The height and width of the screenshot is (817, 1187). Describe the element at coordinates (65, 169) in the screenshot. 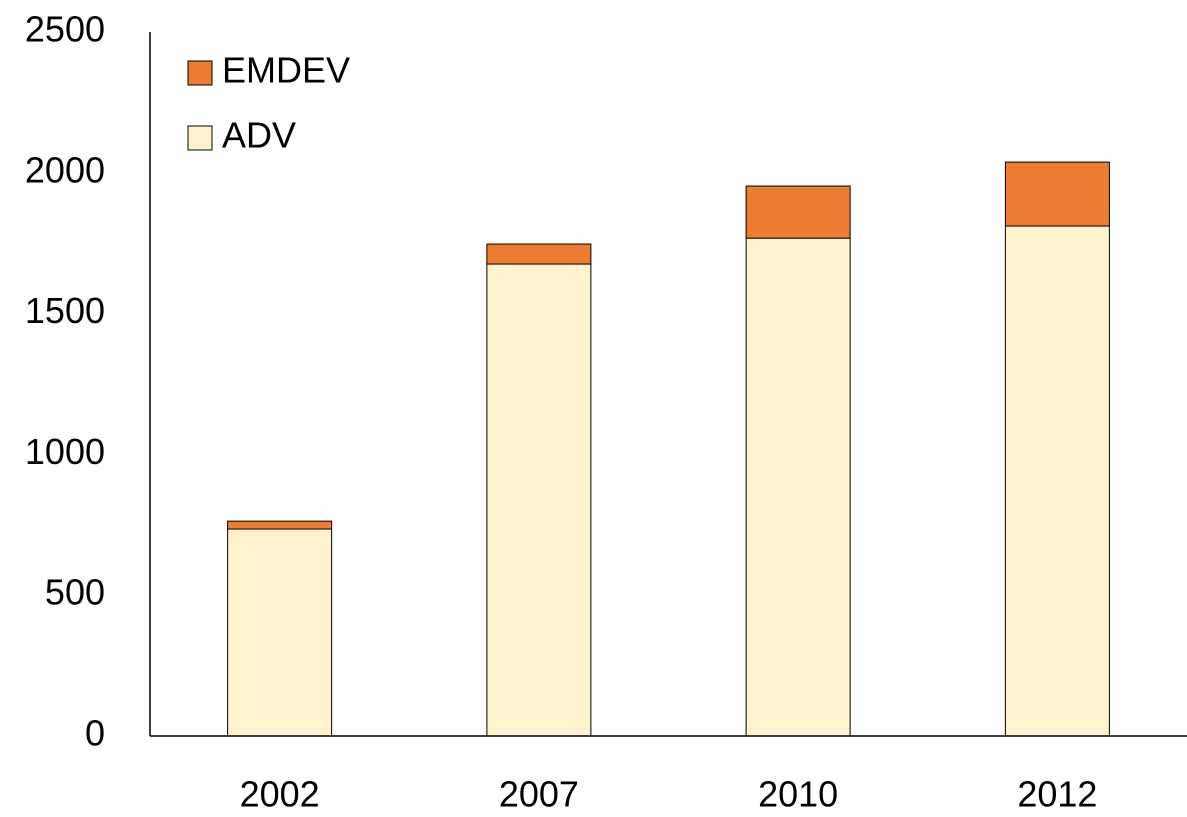

I see `y-tick-label: 2000` at that location.